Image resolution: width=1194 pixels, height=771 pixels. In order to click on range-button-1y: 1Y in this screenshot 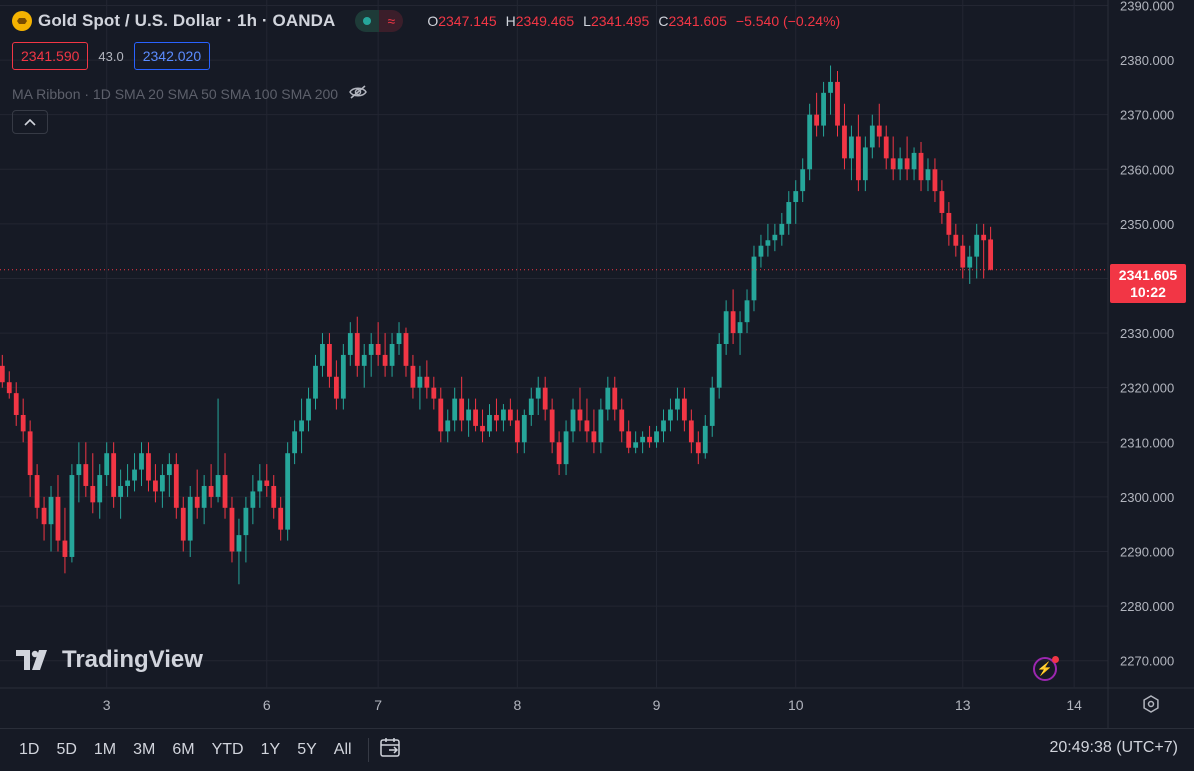, I will do `click(270, 749)`.